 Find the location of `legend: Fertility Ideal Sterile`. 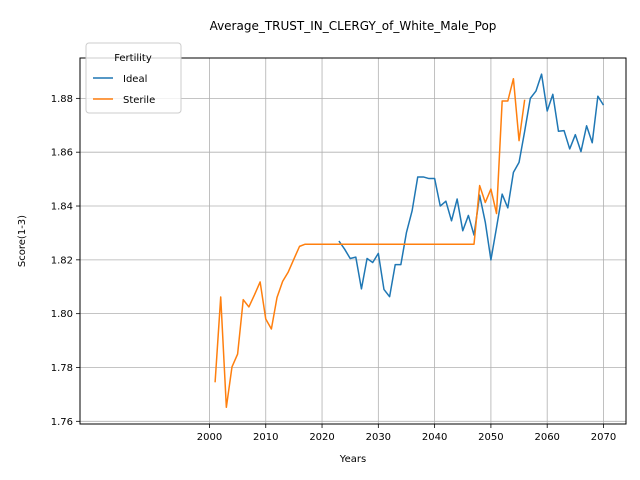

legend: Fertility Ideal Sterile is located at coordinates (133, 78).